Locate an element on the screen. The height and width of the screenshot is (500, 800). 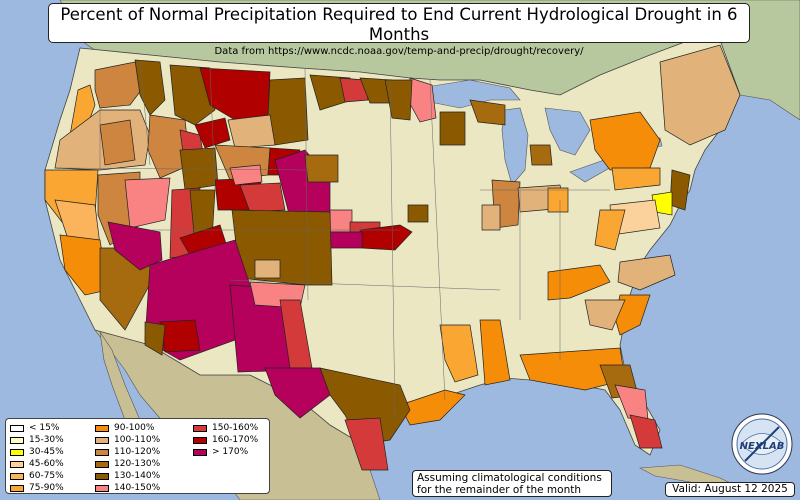
legend-item: 60-75% is located at coordinates (52, 476).